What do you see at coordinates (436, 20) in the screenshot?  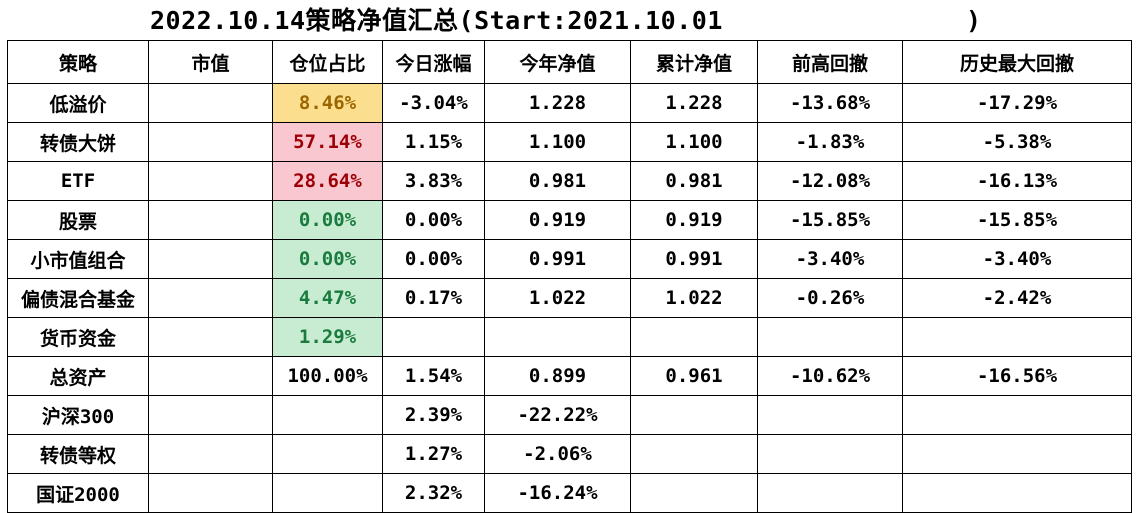 I see `report-title: 2022.10.14策略净值汇总(Start:2021.10.01` at bounding box center [436, 20].